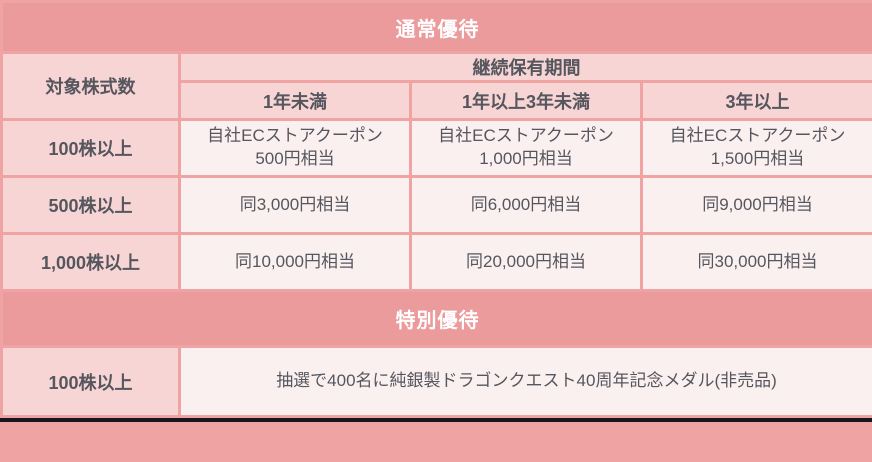  What do you see at coordinates (526, 205) in the screenshot?
I see `benefit-value: 同6,000円相当` at bounding box center [526, 205].